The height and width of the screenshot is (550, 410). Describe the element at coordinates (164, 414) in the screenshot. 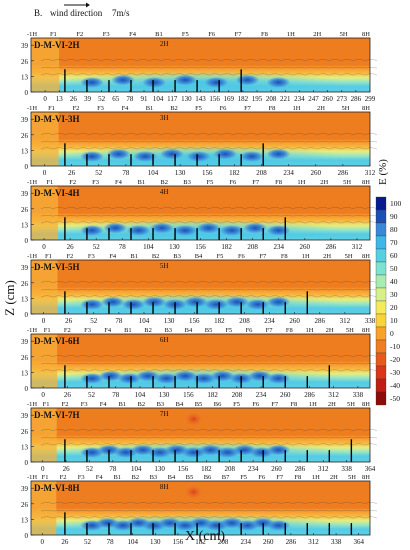

I see `panel-center-label: 7H` at that location.